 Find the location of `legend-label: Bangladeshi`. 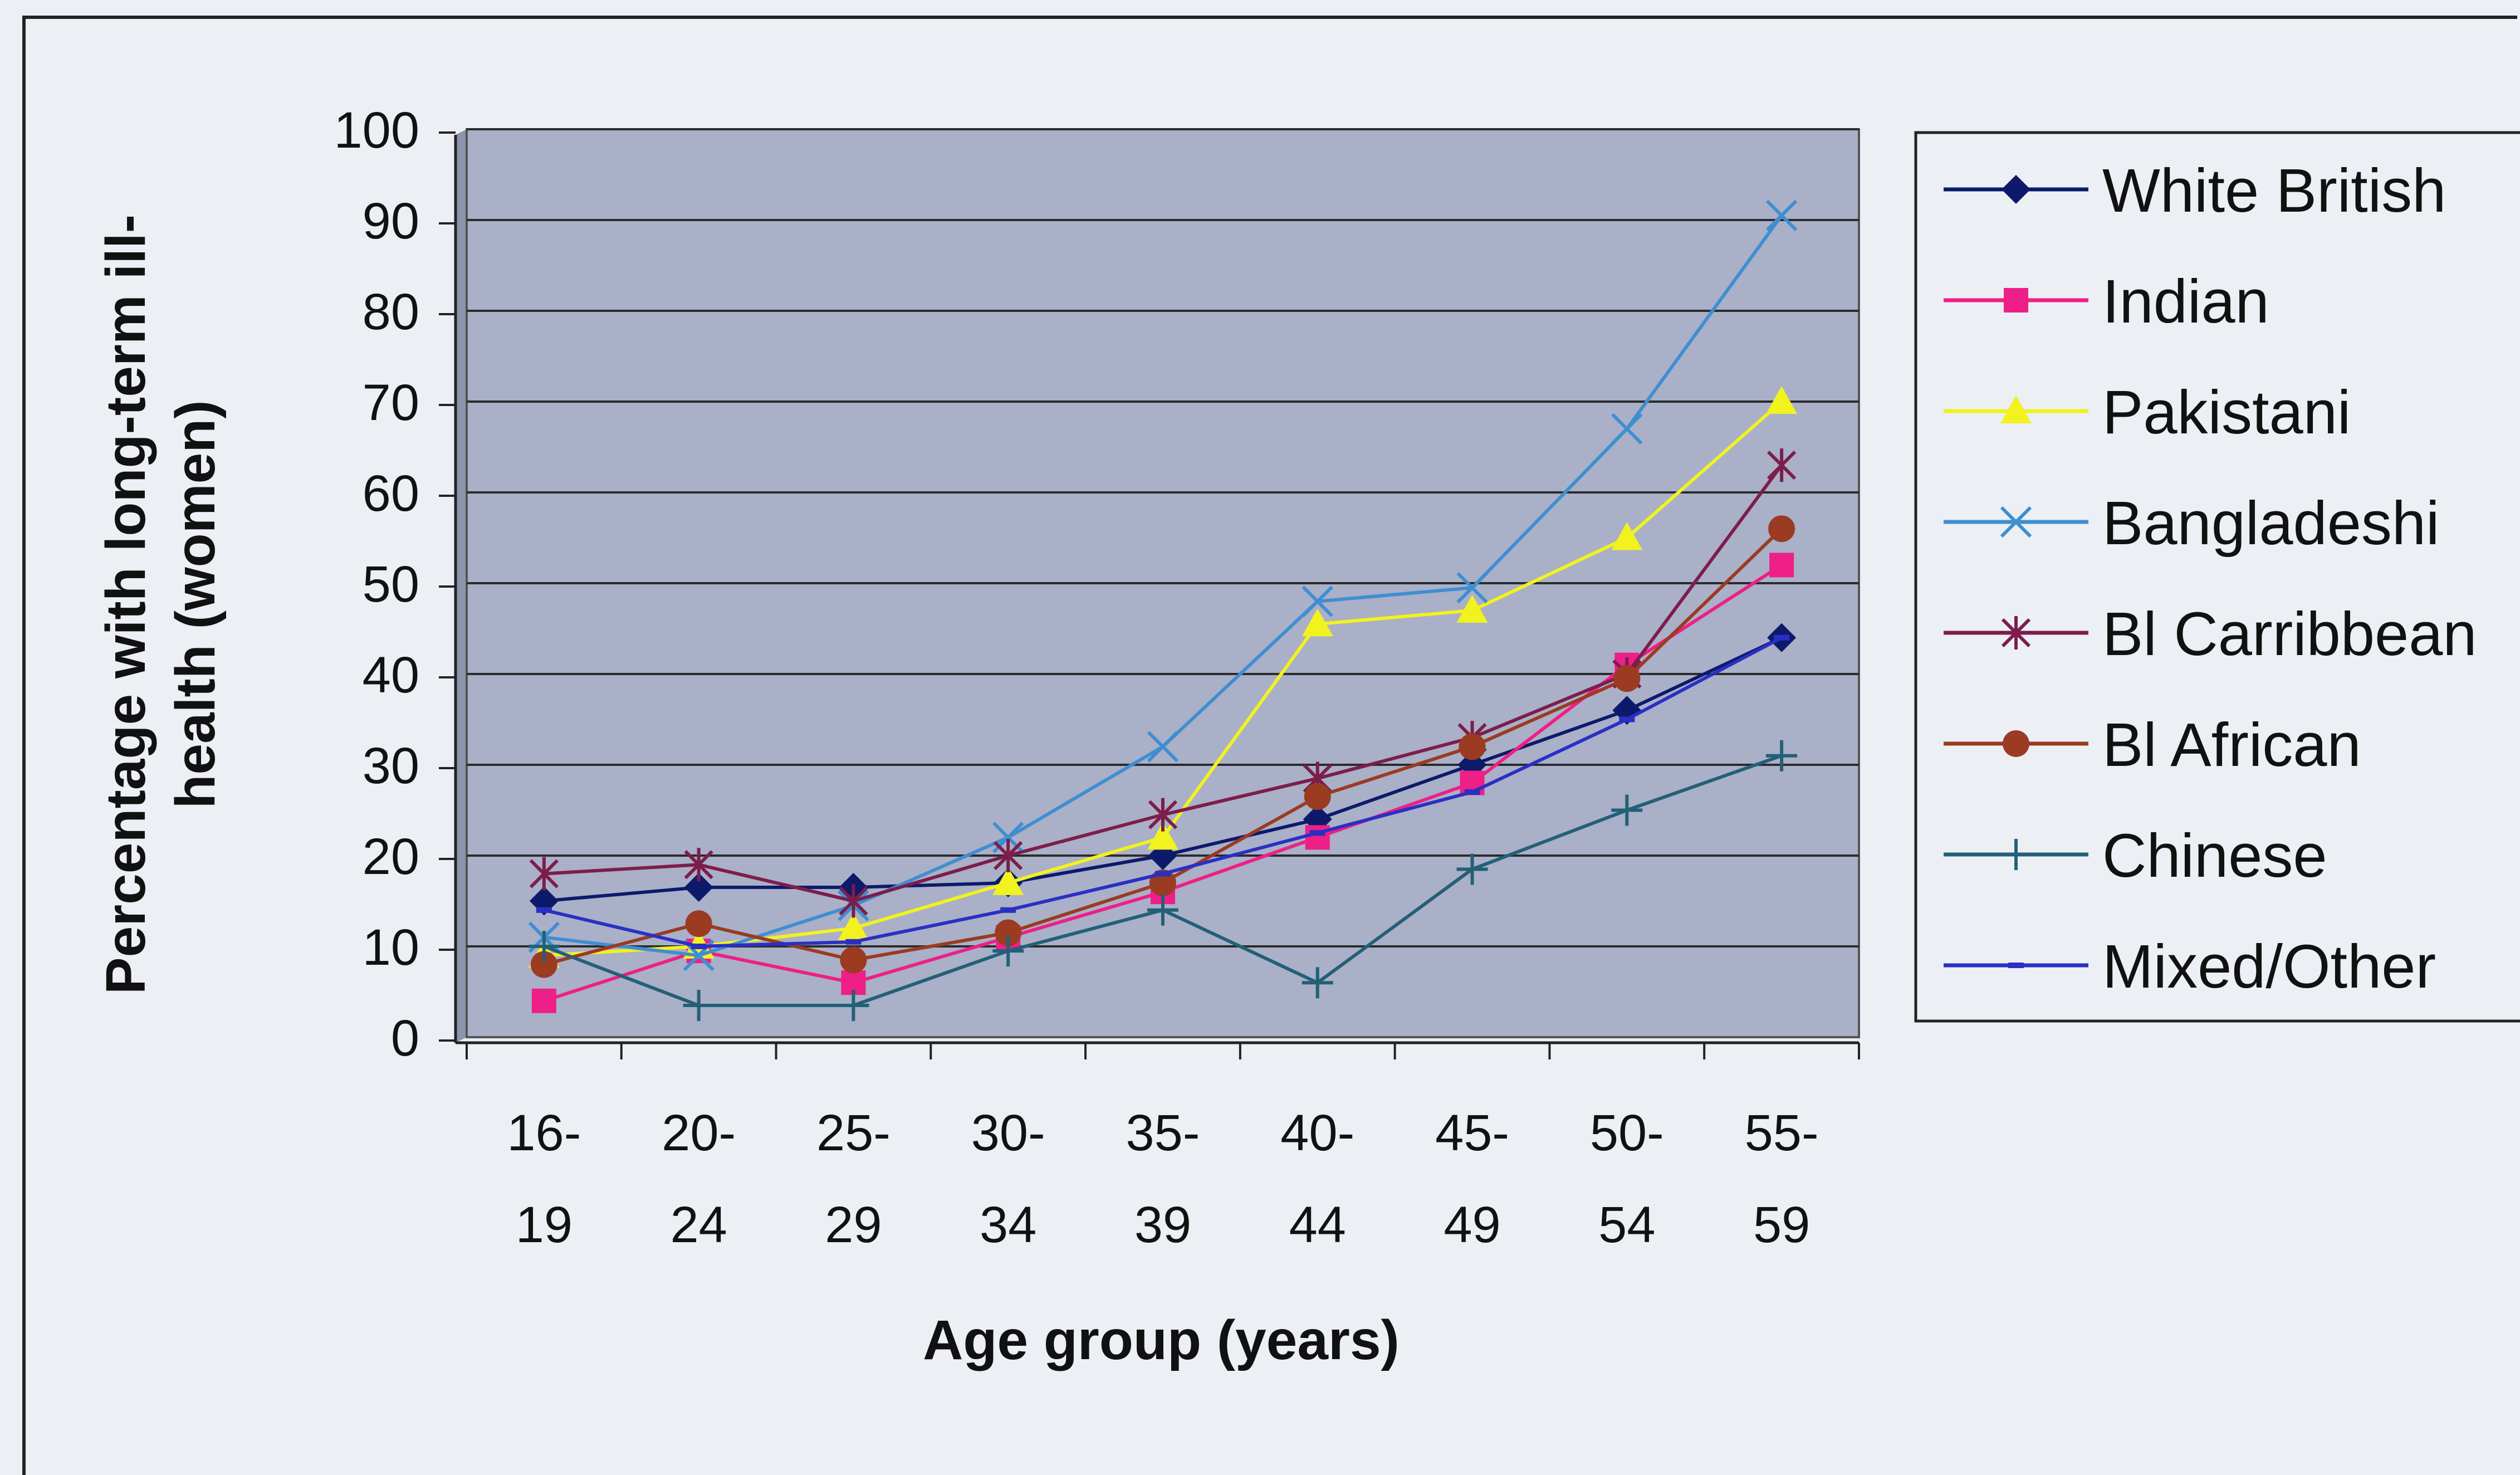

legend-label: Bangladeshi is located at coordinates (2270, 523).